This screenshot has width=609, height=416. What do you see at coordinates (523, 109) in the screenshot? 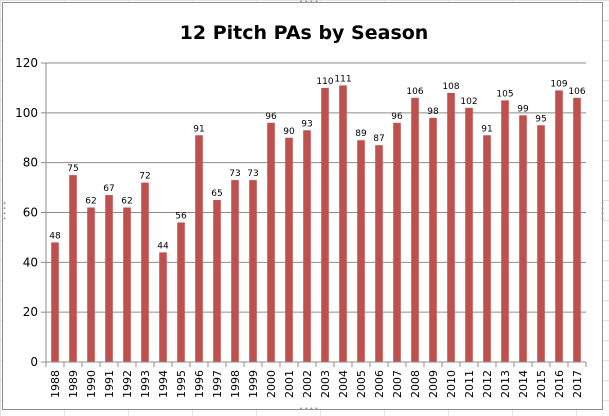
I see `data-label: 99` at bounding box center [523, 109].